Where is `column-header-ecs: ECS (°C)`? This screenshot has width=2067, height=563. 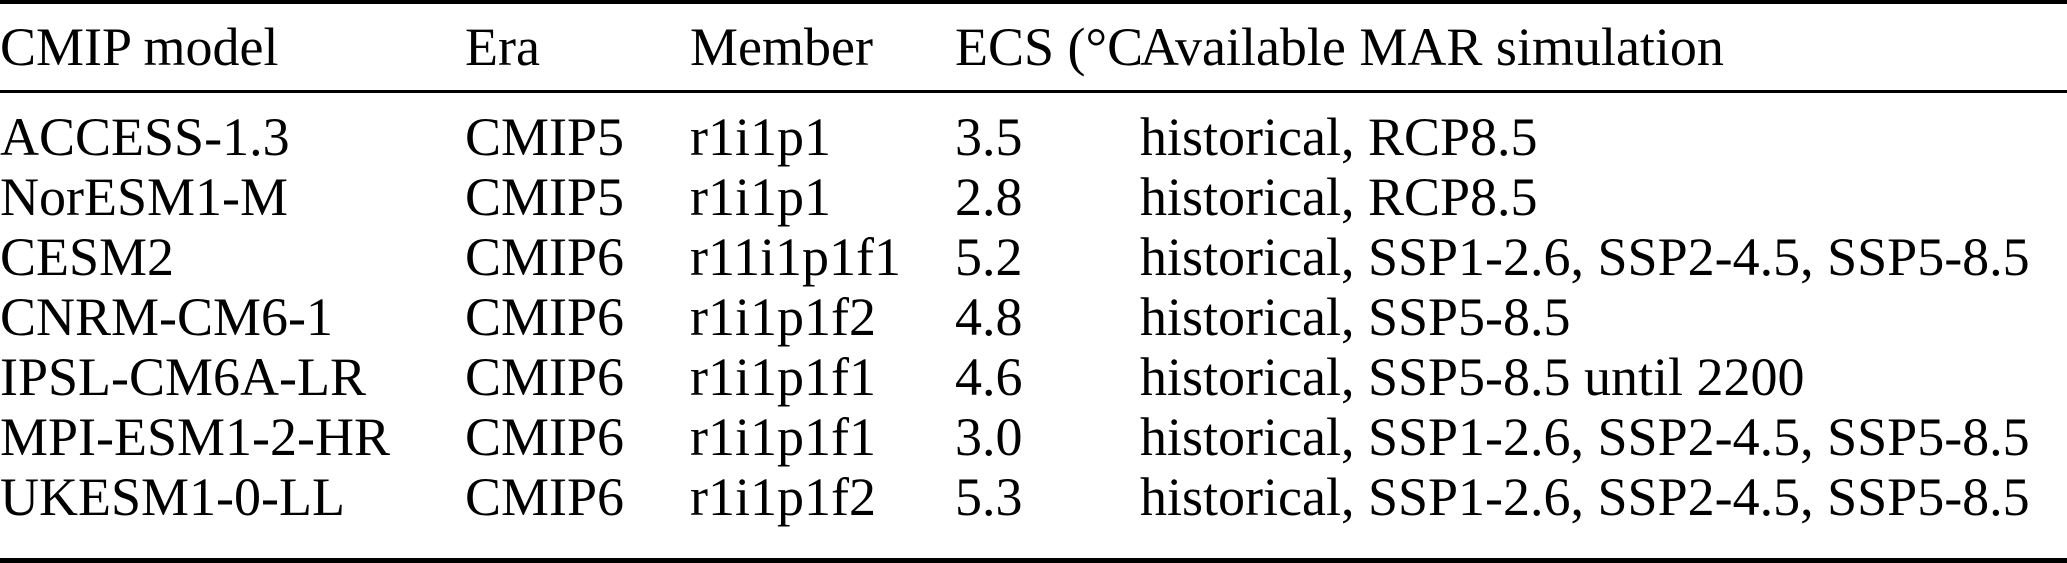
column-header-ecs: ECS (°C) is located at coordinates (1047, 47).